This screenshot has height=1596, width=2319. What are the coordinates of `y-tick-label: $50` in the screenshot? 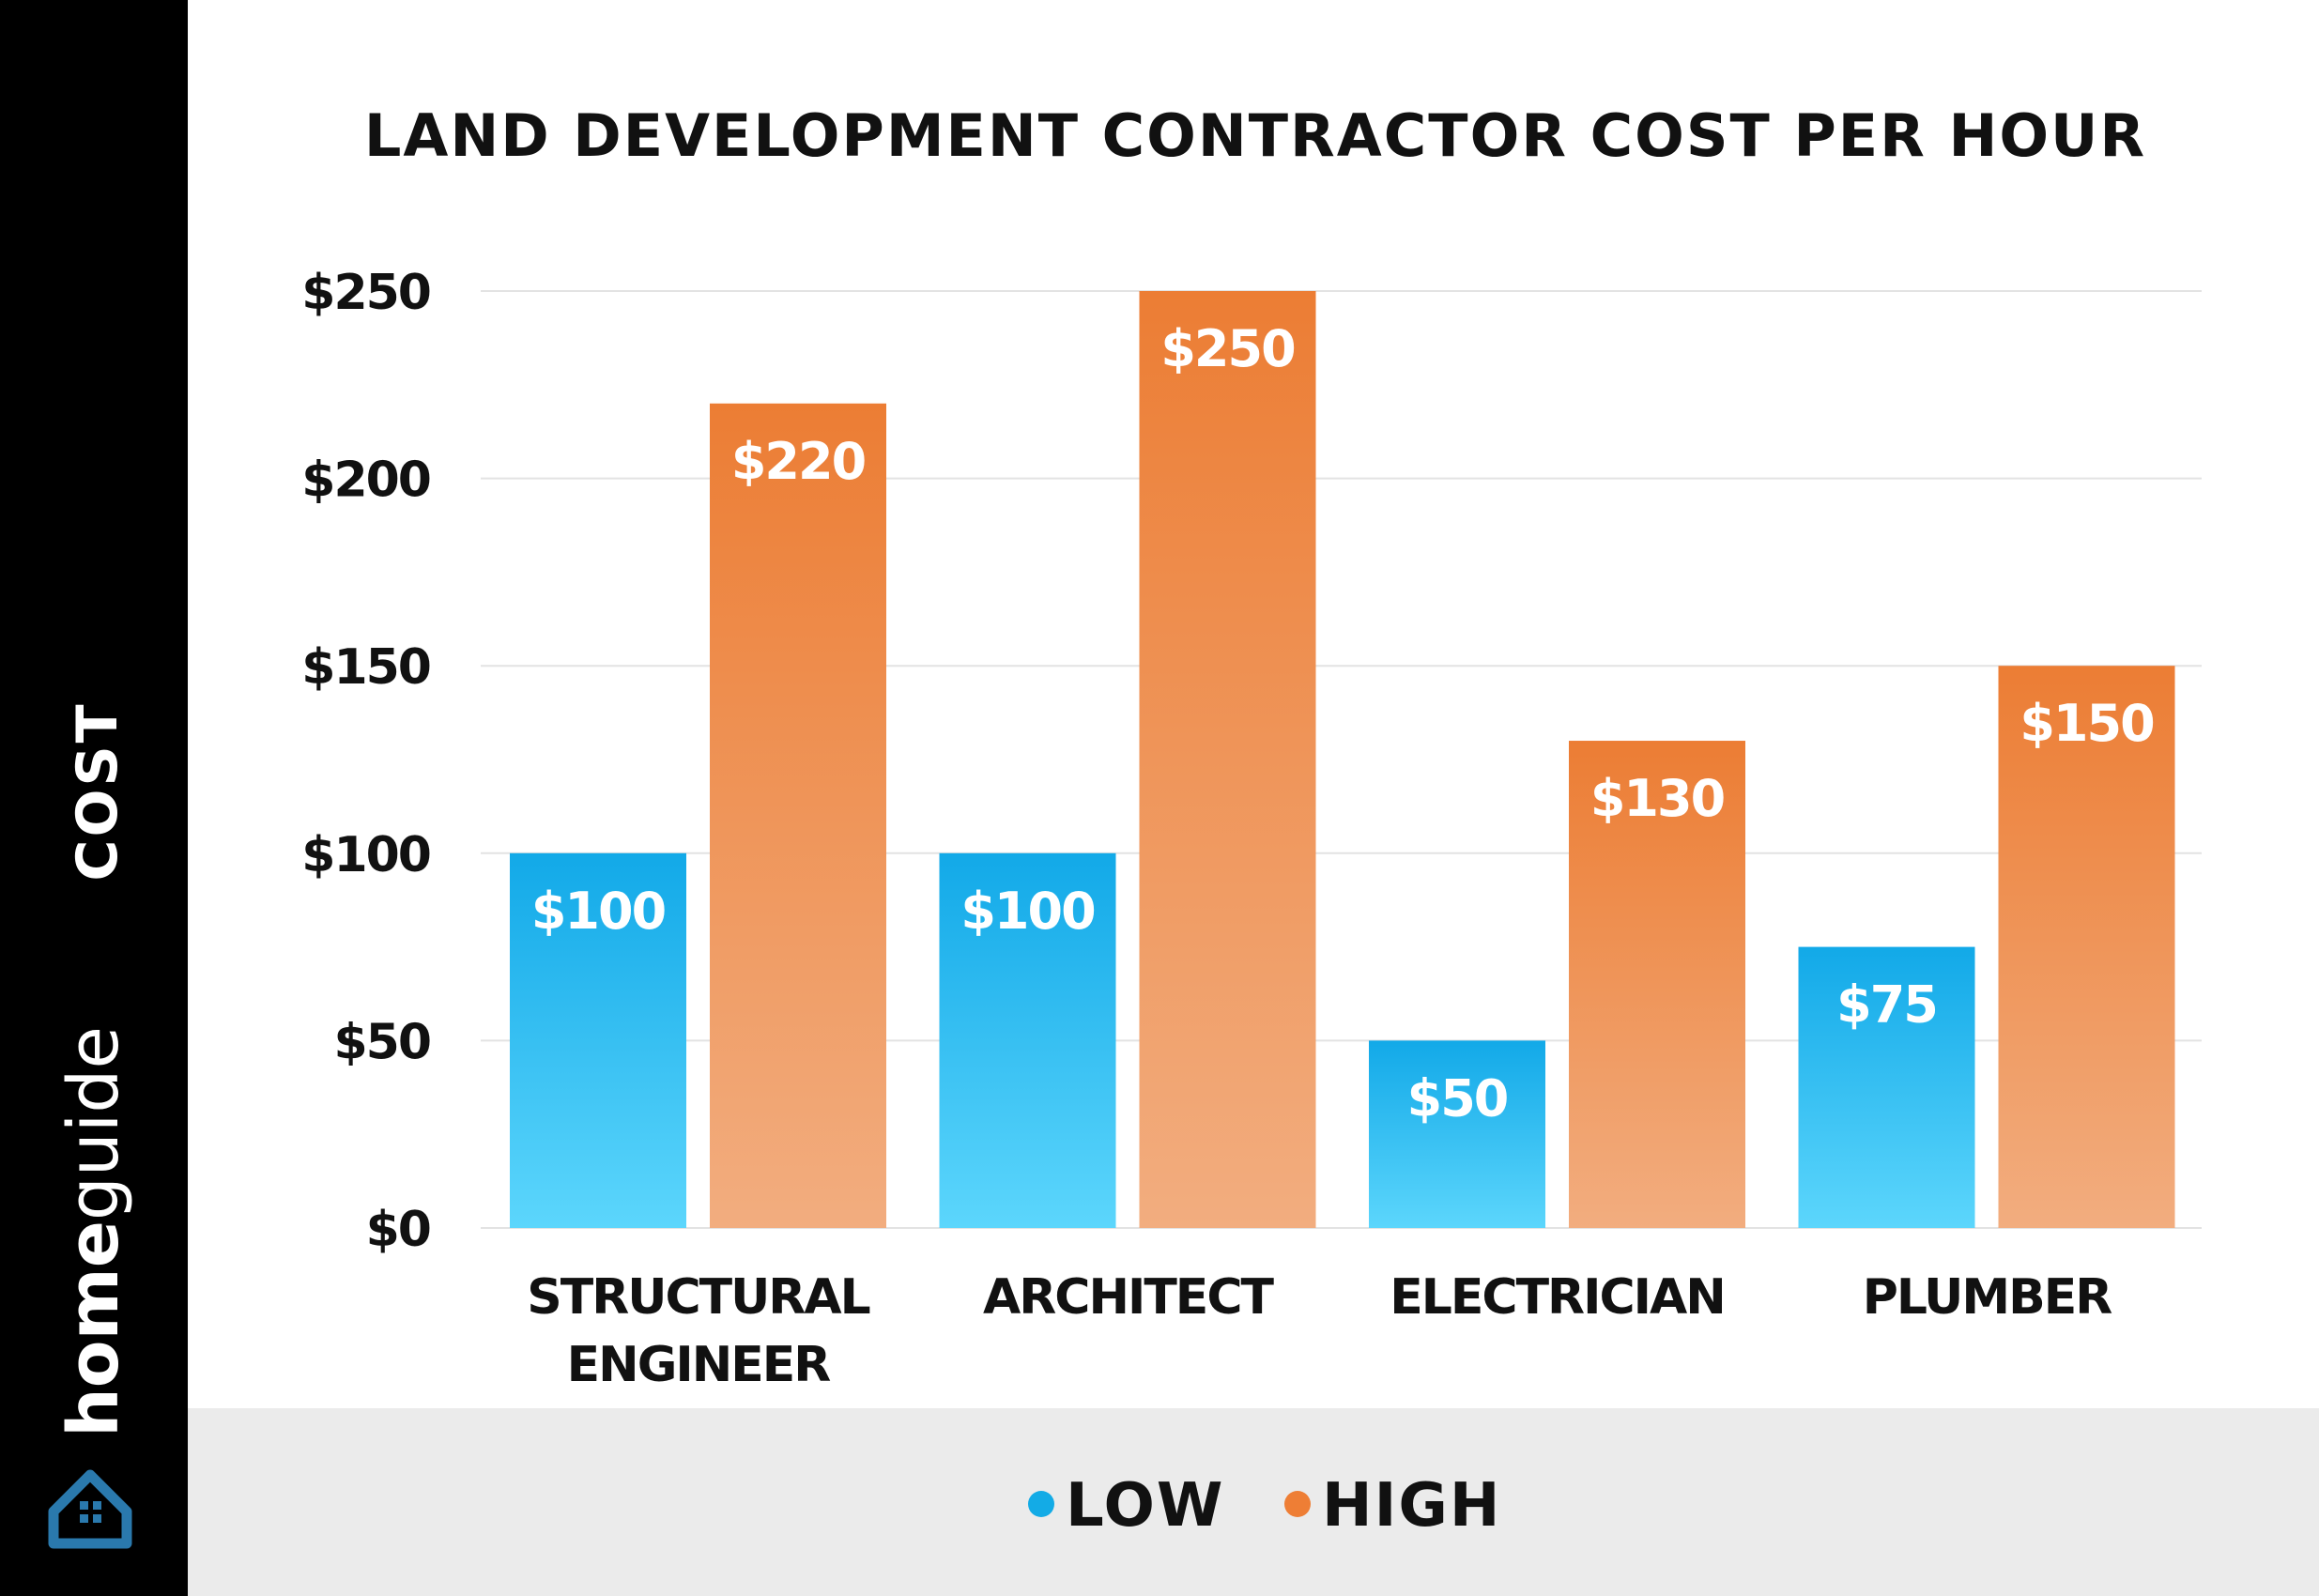 It's located at (381, 1042).